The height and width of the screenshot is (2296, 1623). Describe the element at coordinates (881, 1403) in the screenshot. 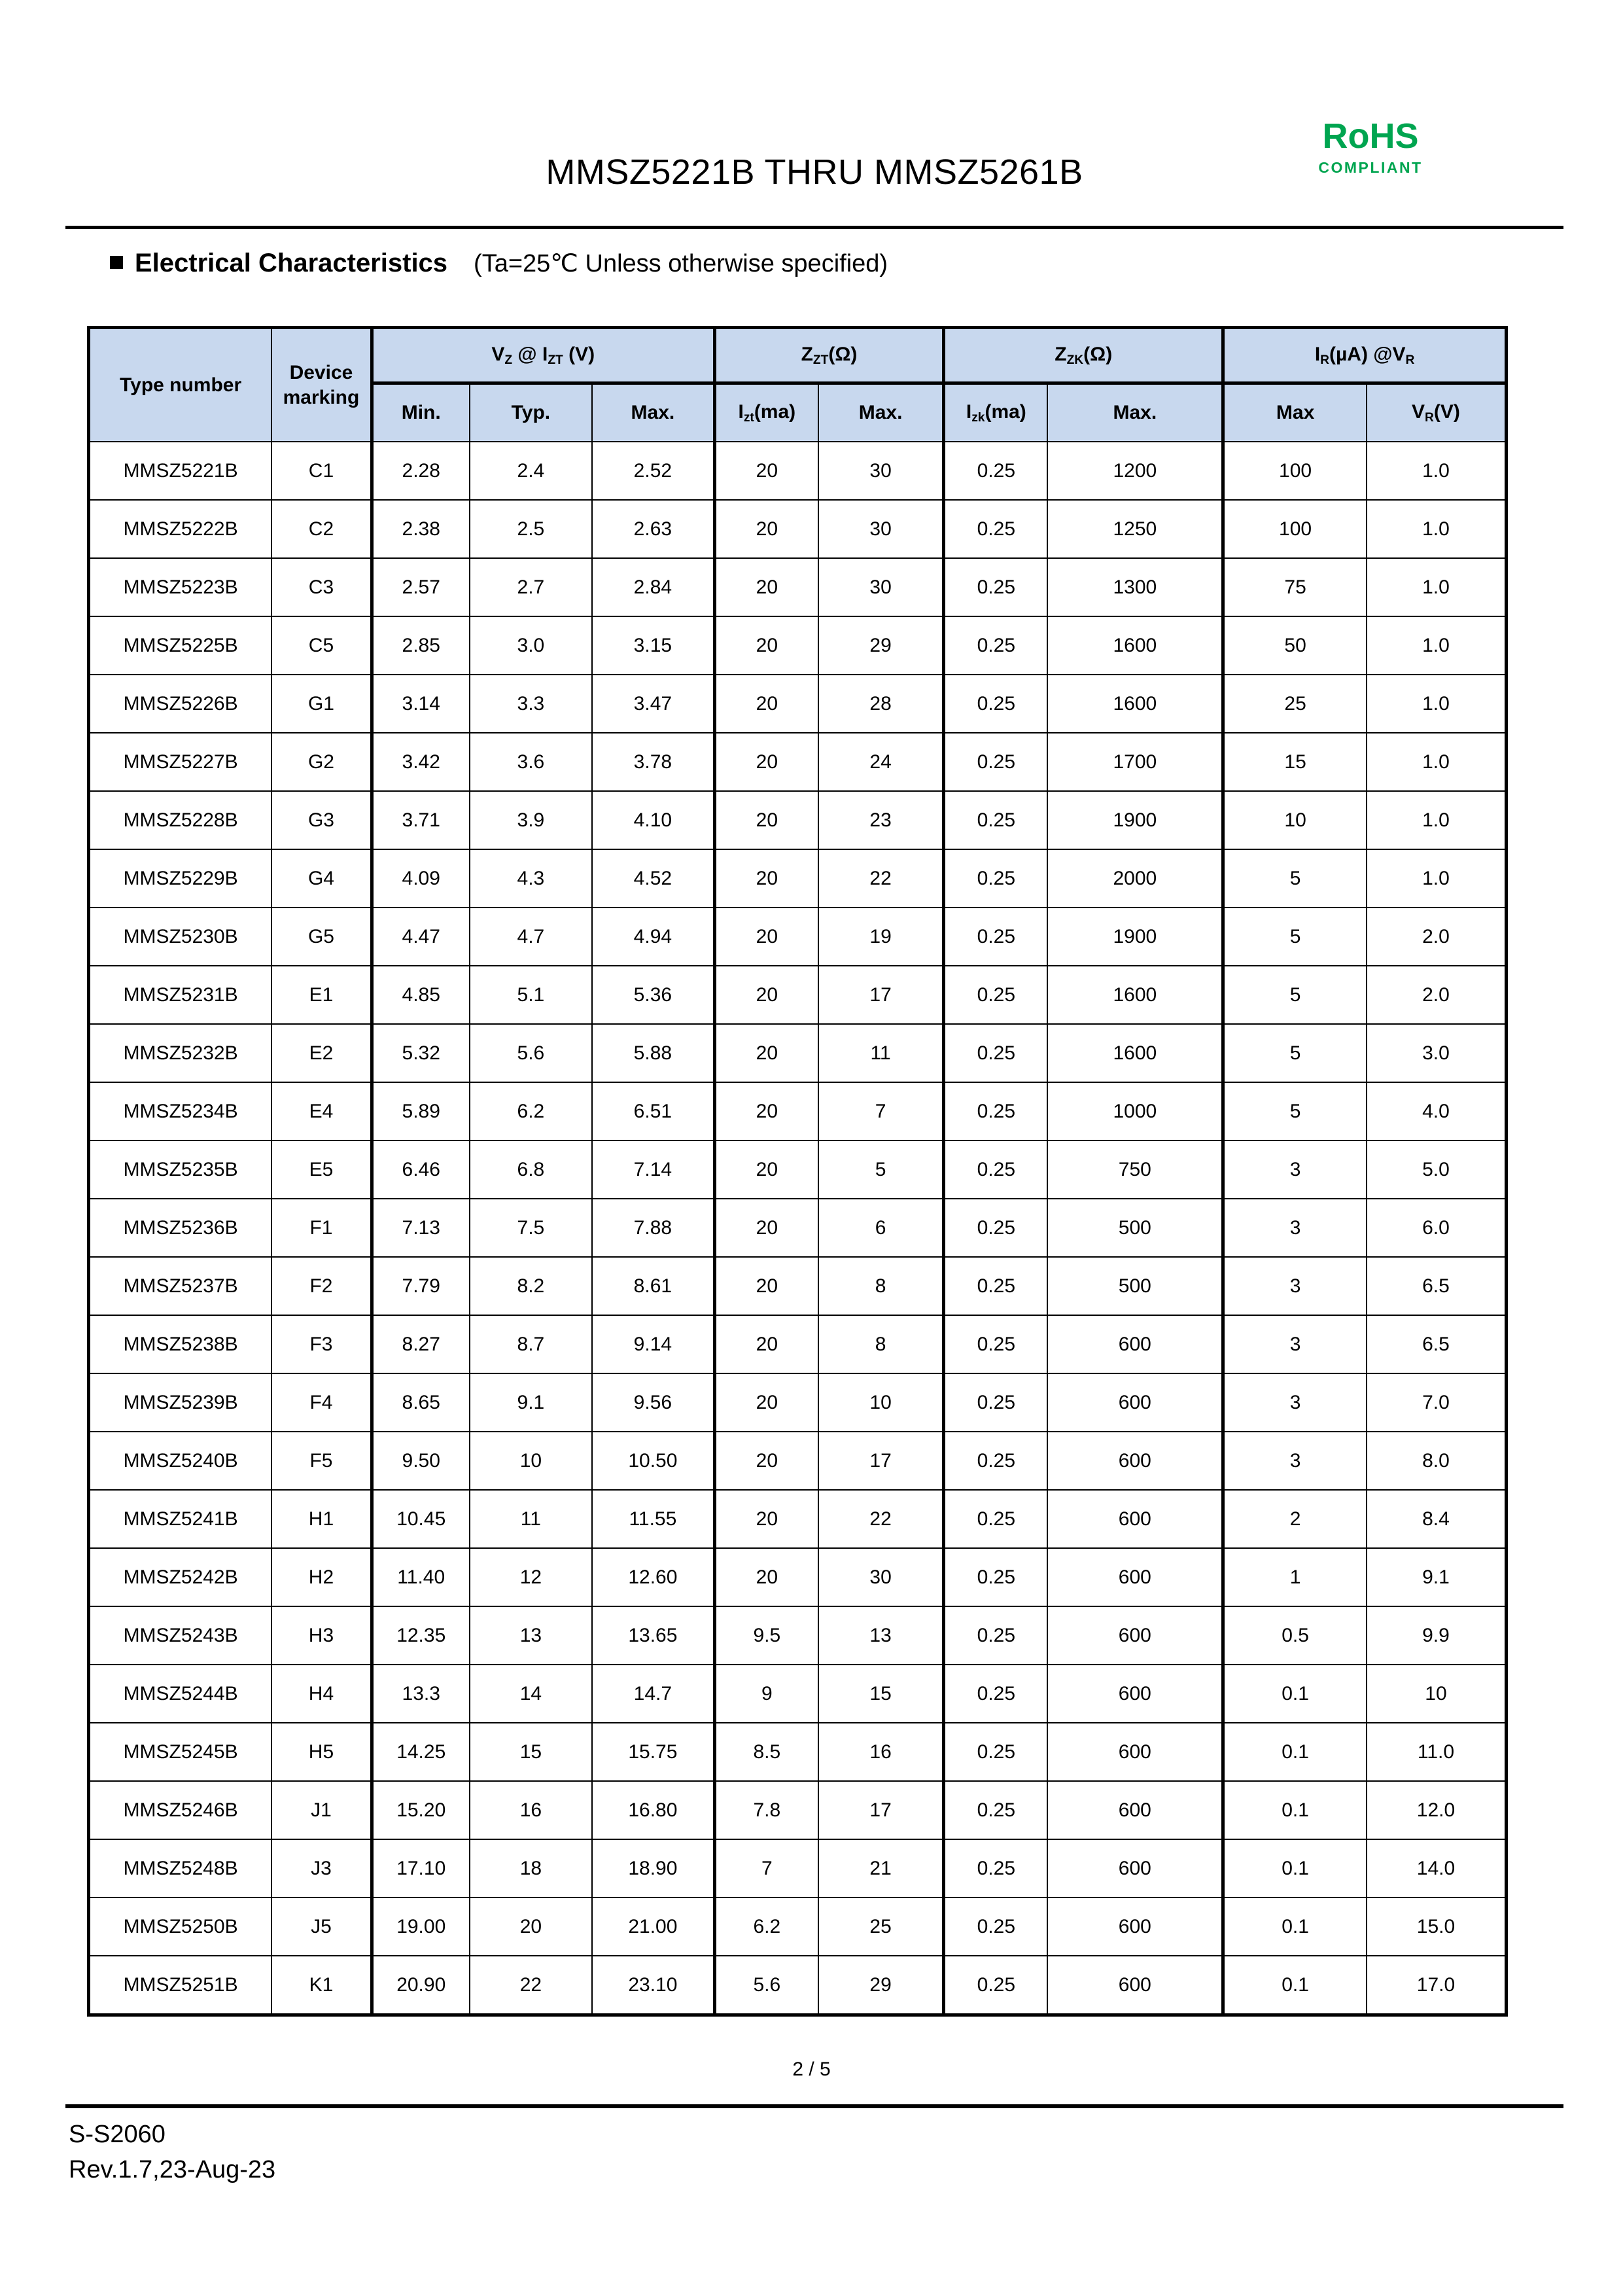

I see `cell-zzt-max: 10` at that location.